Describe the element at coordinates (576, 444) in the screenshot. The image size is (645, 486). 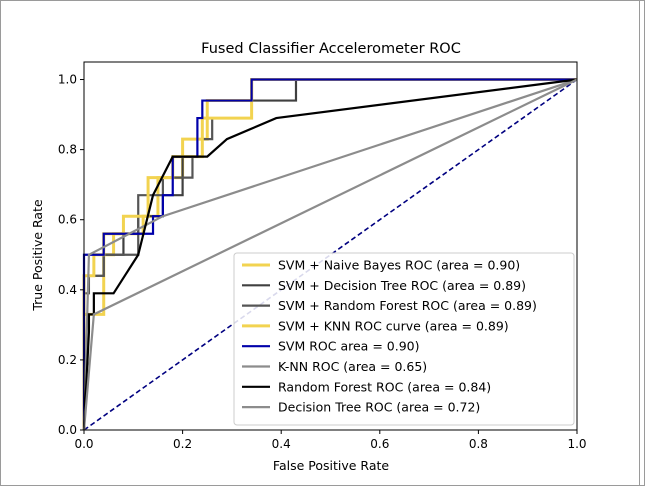
I see `x-tick-label: 1.0` at that location.